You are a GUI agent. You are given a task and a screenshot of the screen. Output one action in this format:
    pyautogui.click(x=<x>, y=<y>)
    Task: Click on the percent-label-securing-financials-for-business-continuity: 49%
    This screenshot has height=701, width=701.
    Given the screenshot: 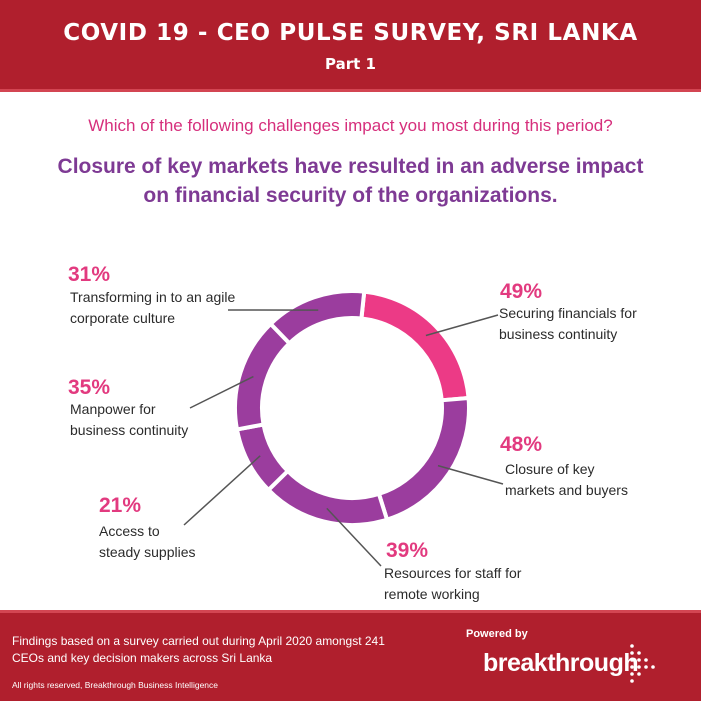 What is the action you would take?
    pyautogui.click(x=521, y=291)
    